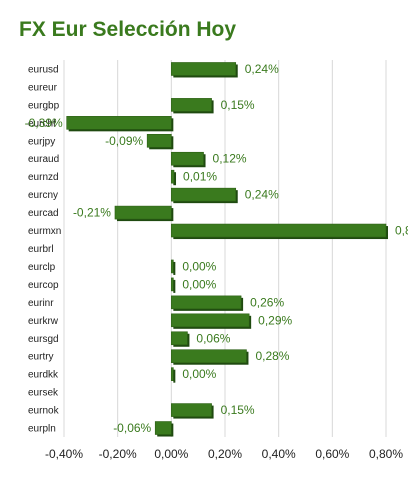 The width and height of the screenshot is (408, 480). What do you see at coordinates (41, 303) in the screenshot?
I see `category-label: eurinr` at bounding box center [41, 303].